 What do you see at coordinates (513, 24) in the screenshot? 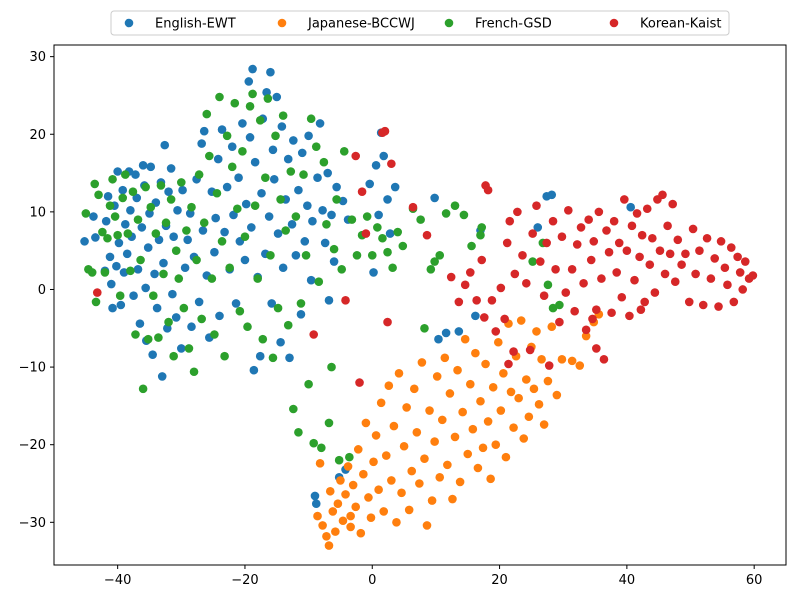
I see `legend-label: French-GSD` at bounding box center [513, 24].